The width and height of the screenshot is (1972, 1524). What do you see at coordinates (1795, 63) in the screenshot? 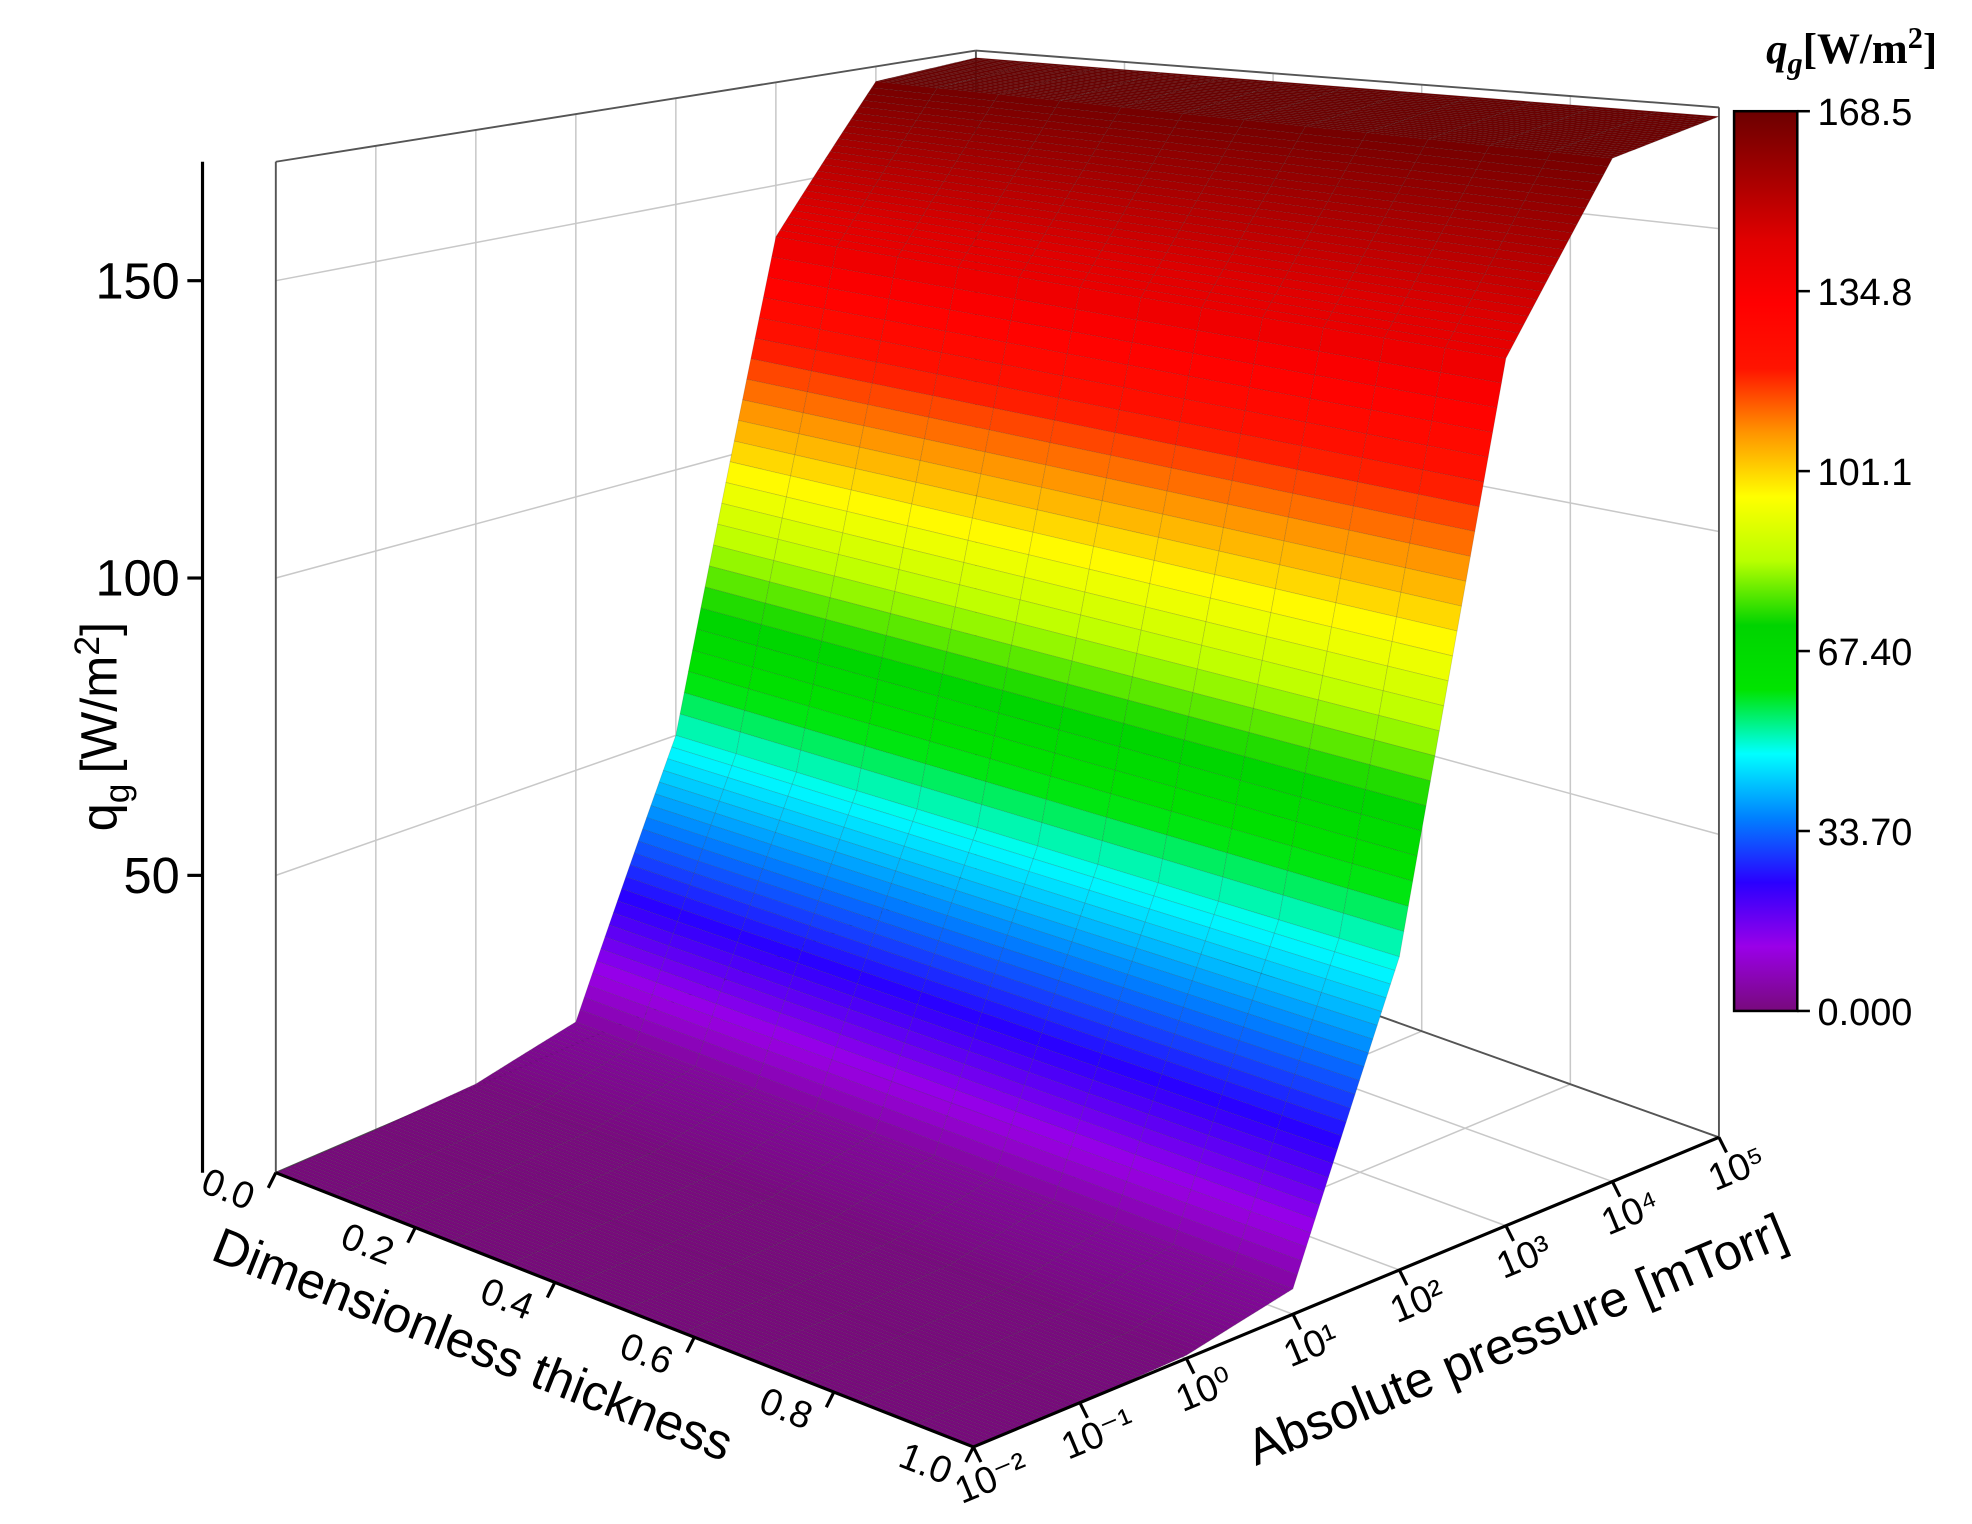
I see `cb-title-subscript: g` at bounding box center [1795, 63].